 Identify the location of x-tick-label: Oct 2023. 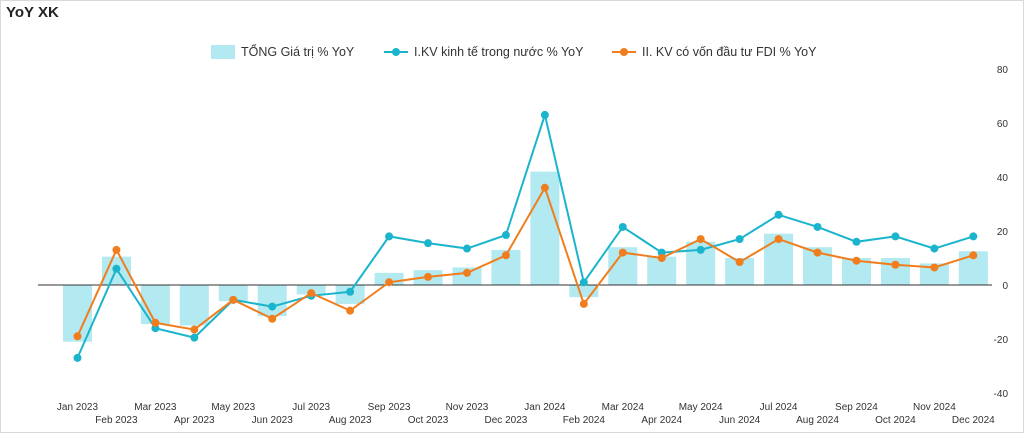
(428, 420).